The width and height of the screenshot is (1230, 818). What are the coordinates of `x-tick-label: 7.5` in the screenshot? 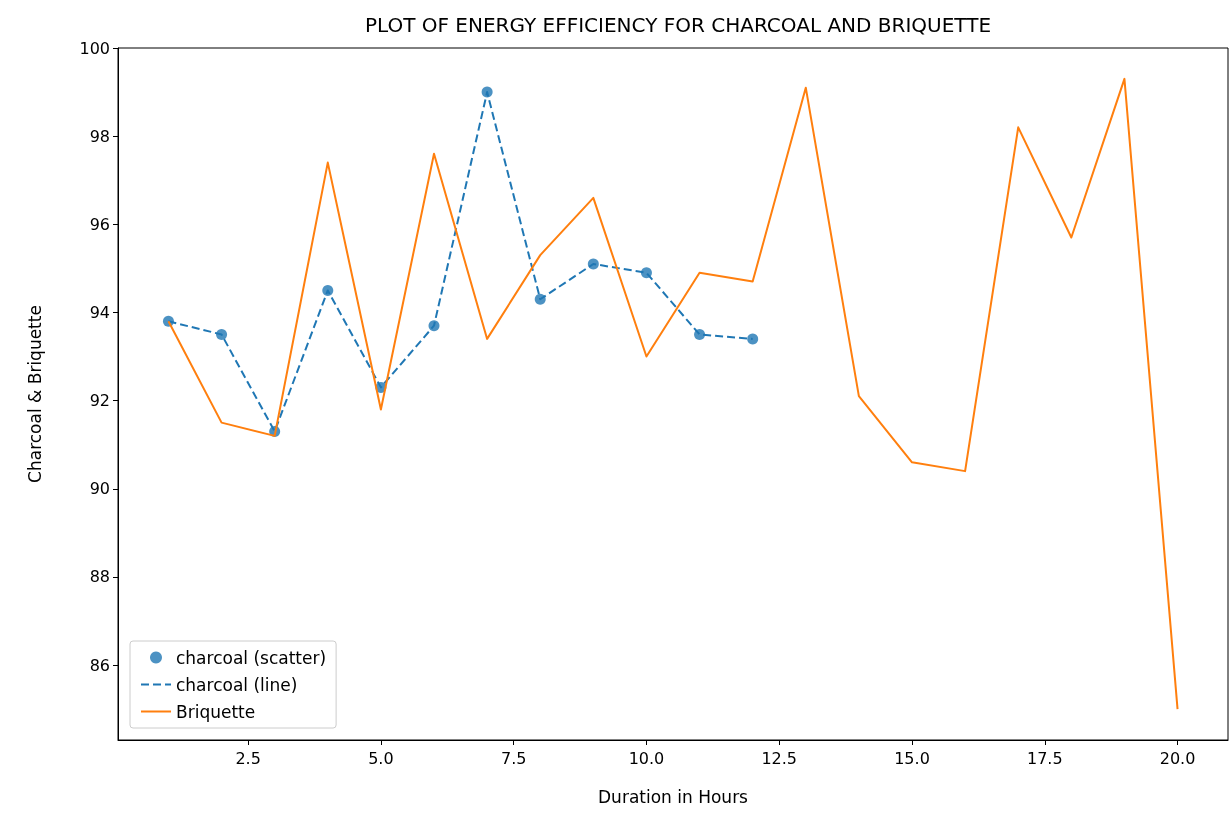 It's located at (513, 758).